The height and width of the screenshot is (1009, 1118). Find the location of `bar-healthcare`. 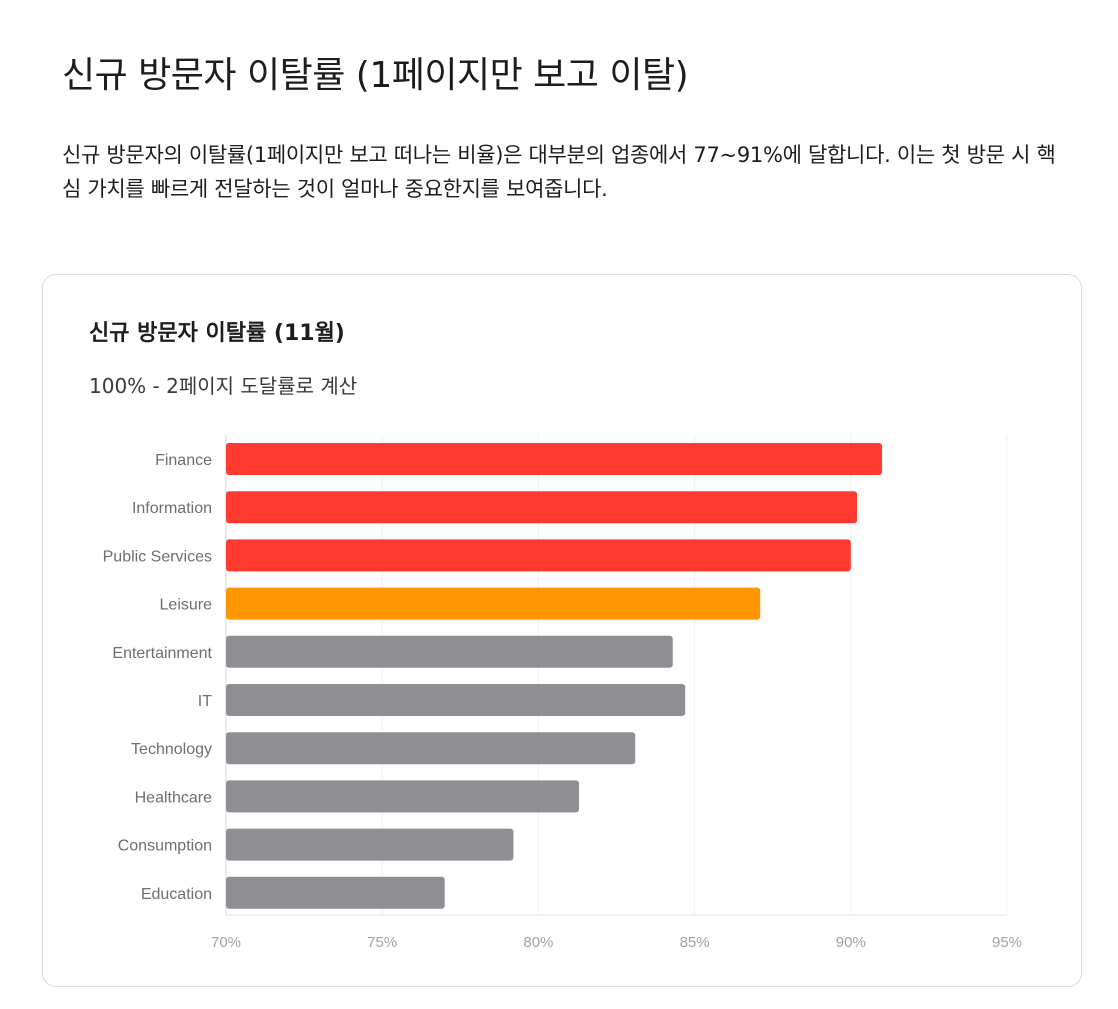

bar-healthcare is located at coordinates (403, 796).